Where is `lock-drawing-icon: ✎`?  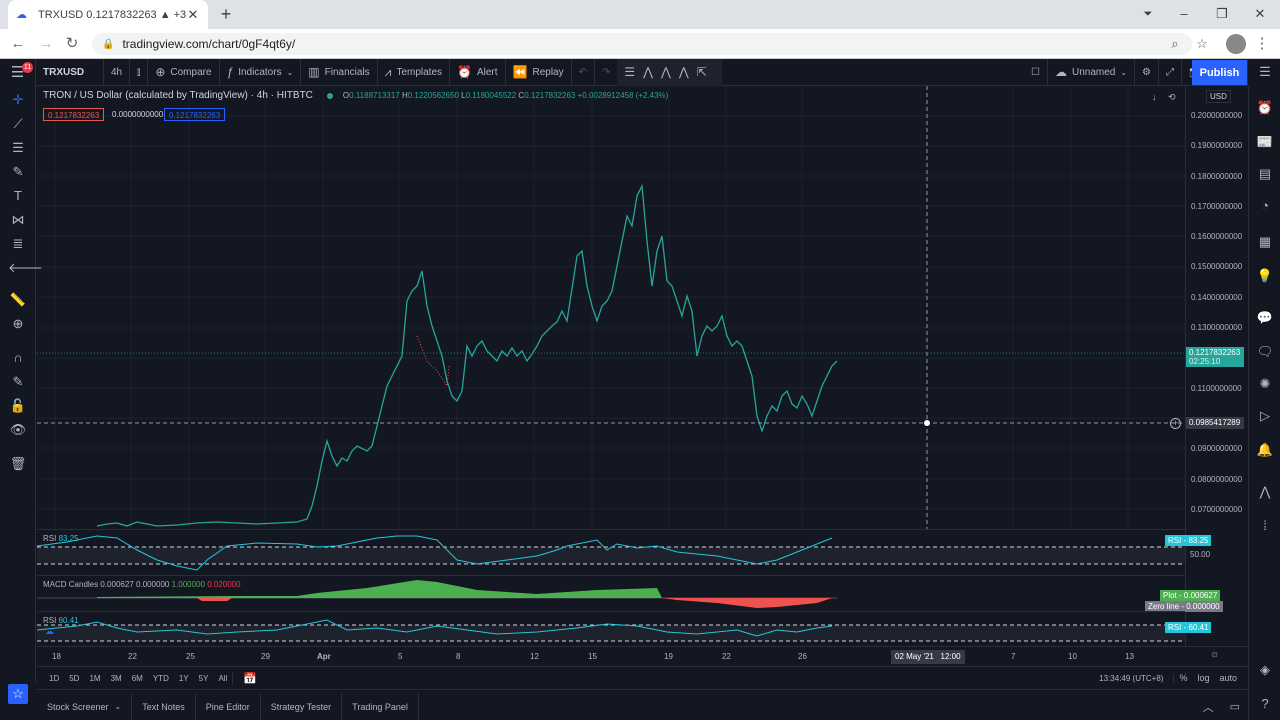 lock-drawing-icon: ✎ is located at coordinates (18, 381).